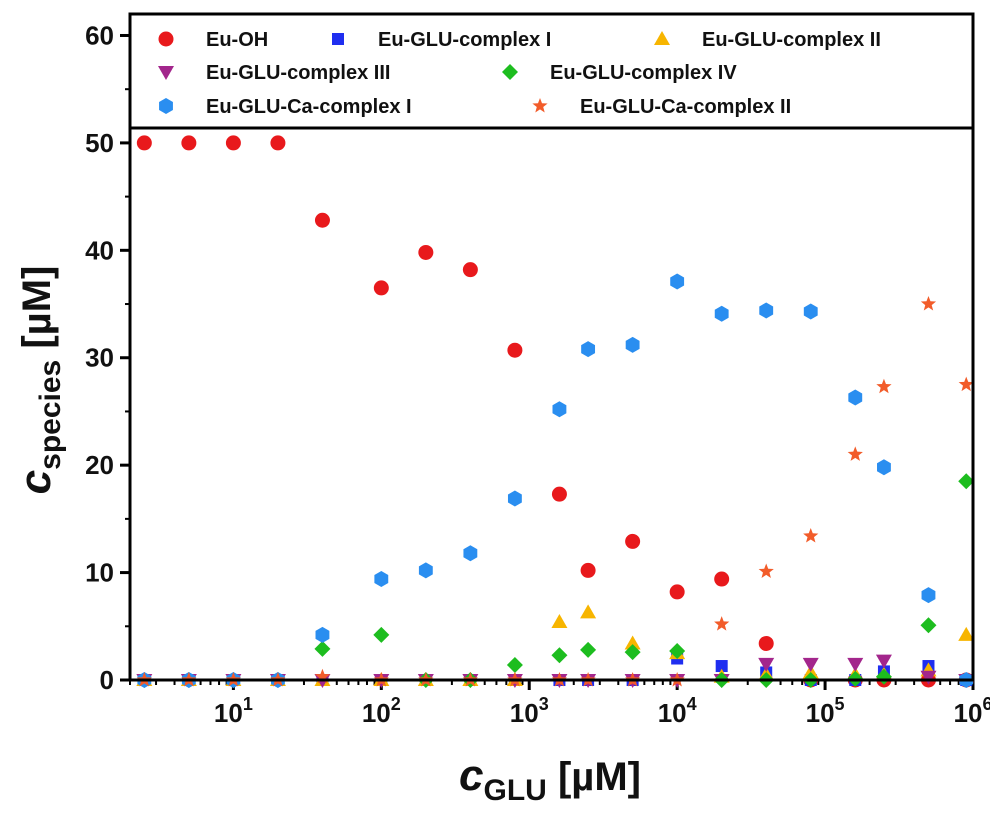  I want to click on y-tick-label: 30, so click(99, 358).